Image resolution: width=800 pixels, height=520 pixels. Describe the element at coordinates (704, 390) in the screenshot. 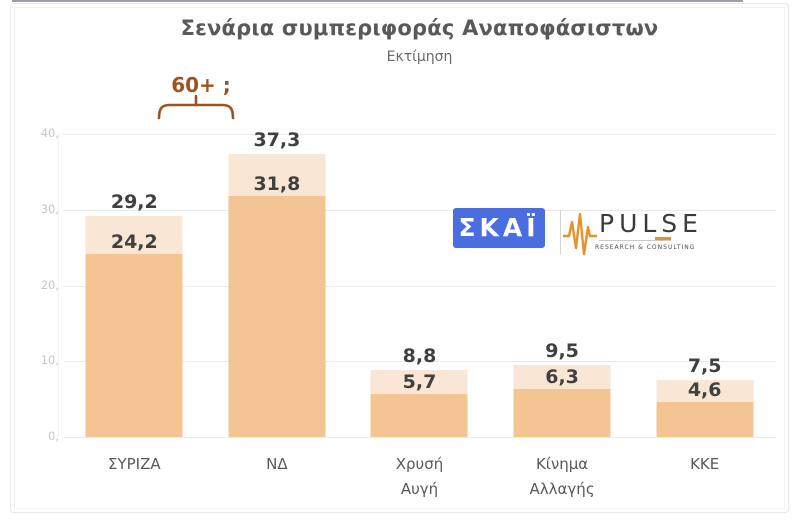

I see `bar-inner-value-label: 4,6` at that location.